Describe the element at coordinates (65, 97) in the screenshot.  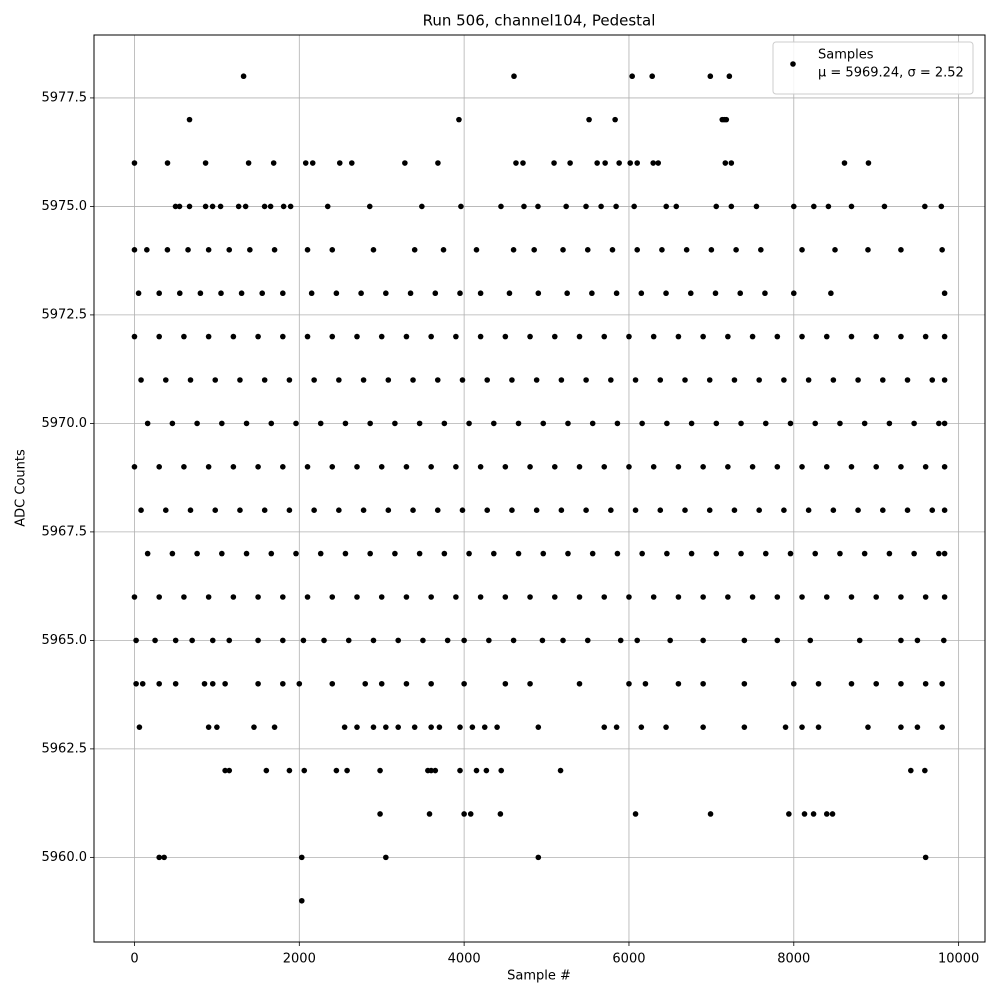
I see `y-tick-label: 5977.5` at that location.